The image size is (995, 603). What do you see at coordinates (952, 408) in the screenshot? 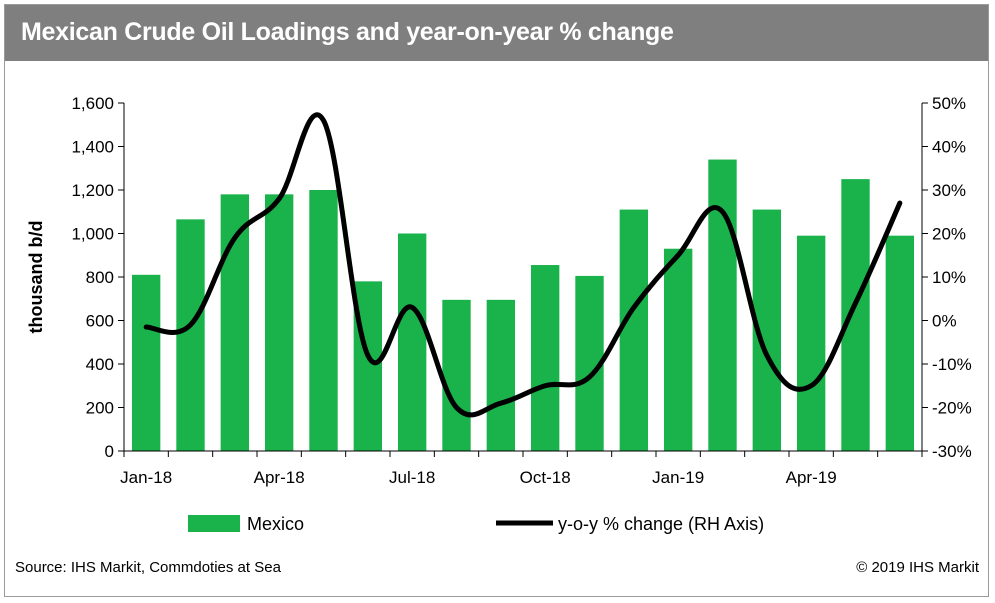
I see `y2-tick-label: -20%` at bounding box center [952, 408].